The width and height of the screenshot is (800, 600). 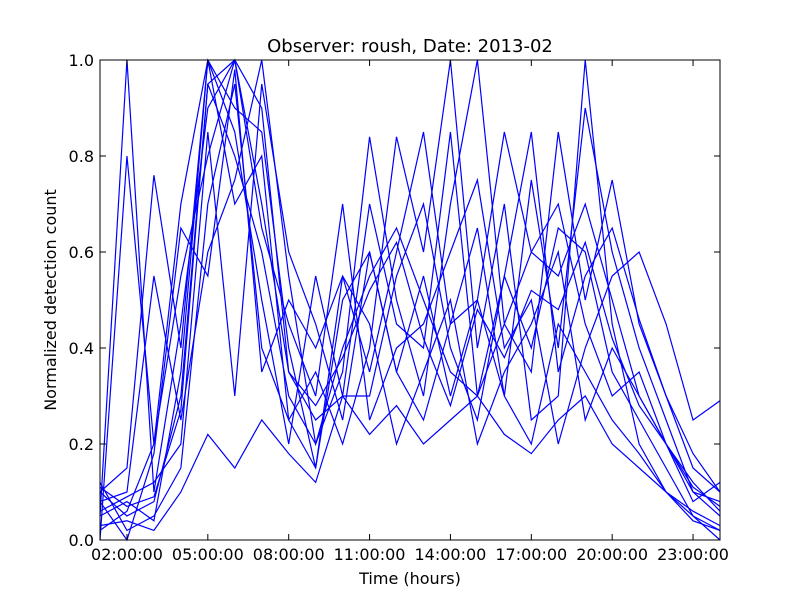 What do you see at coordinates (81, 444) in the screenshot?
I see `y-tick-label-2: 0.2` at bounding box center [81, 444].